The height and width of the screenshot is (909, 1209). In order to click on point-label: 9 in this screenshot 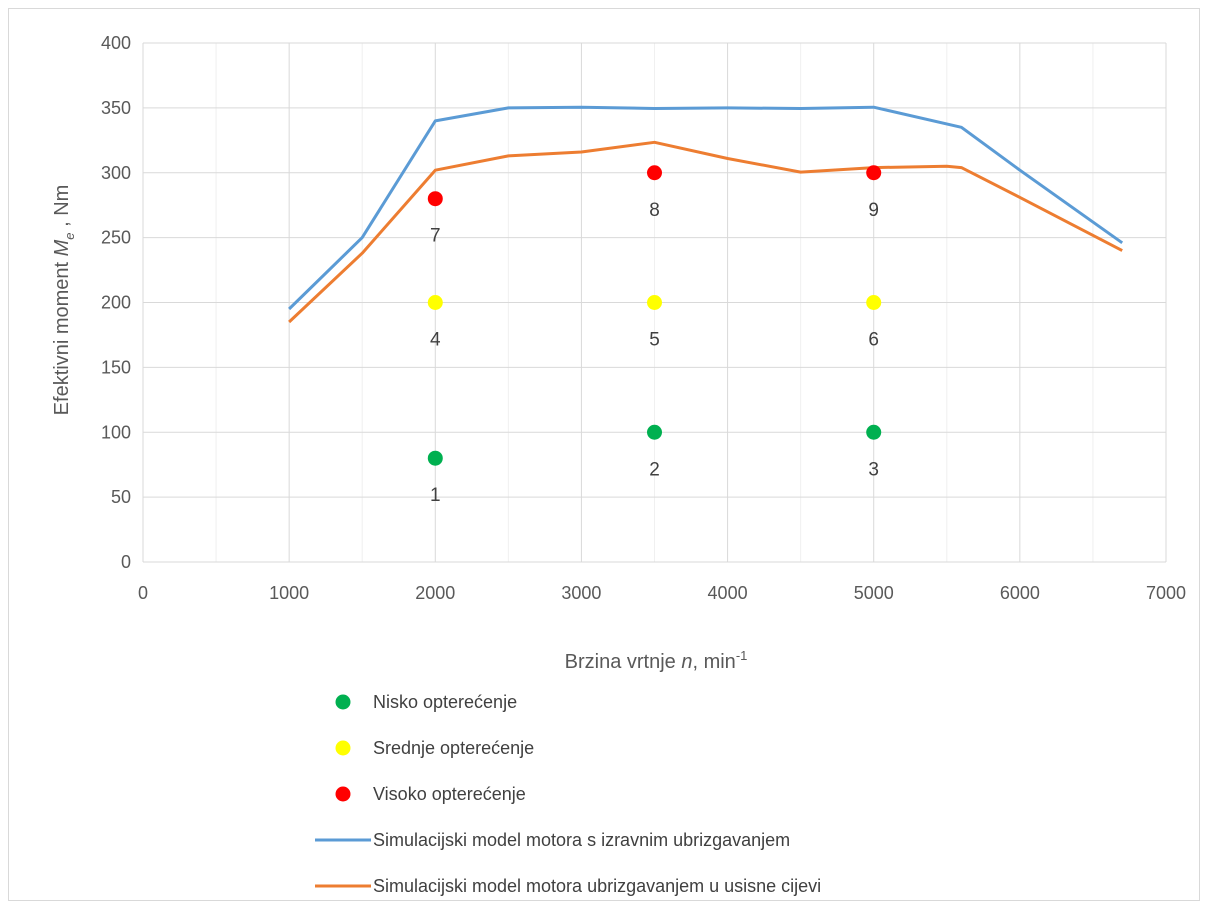, I will do `click(873, 210)`.